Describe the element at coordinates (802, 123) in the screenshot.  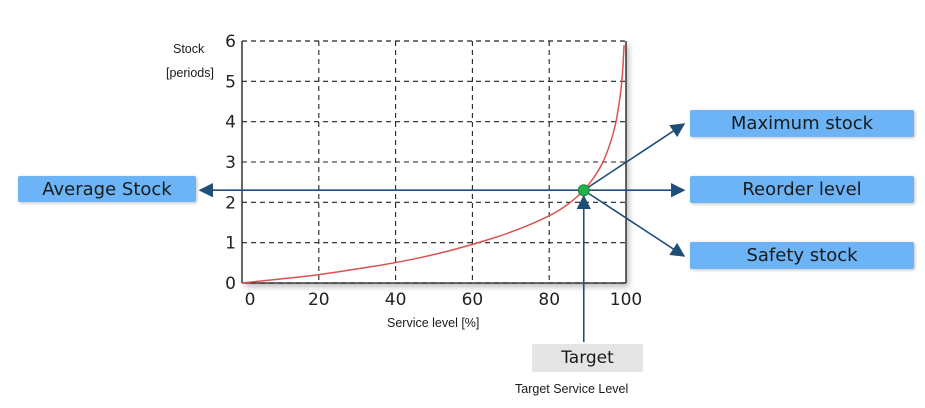
I see `maximum-stock-label: Maximum stock` at that location.